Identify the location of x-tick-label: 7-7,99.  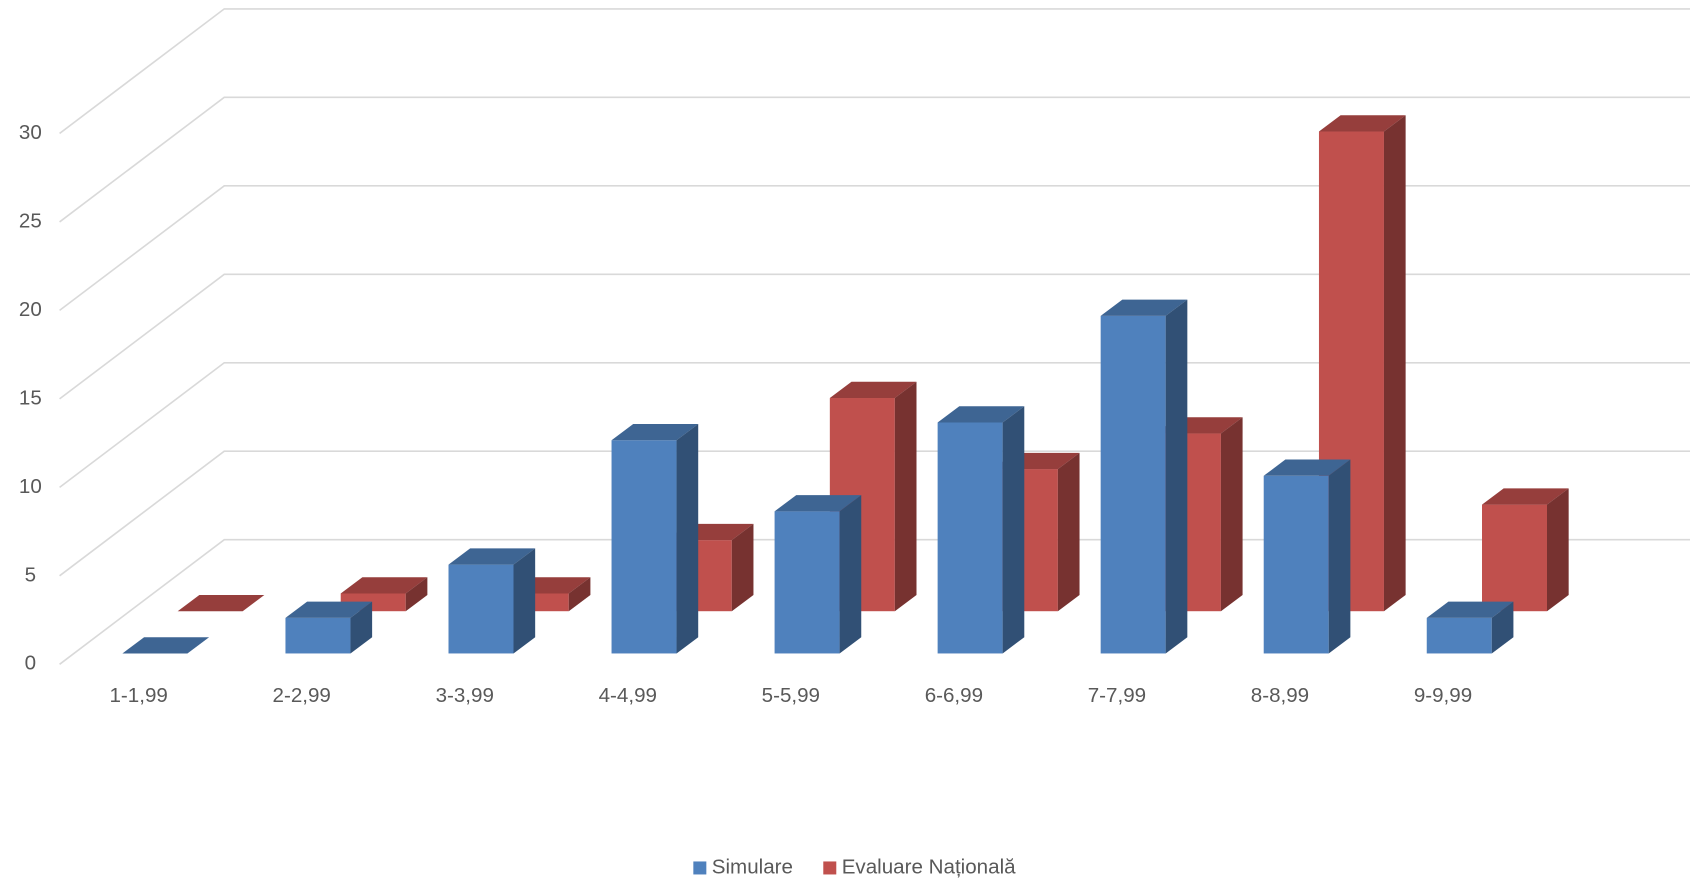
(1117, 695).